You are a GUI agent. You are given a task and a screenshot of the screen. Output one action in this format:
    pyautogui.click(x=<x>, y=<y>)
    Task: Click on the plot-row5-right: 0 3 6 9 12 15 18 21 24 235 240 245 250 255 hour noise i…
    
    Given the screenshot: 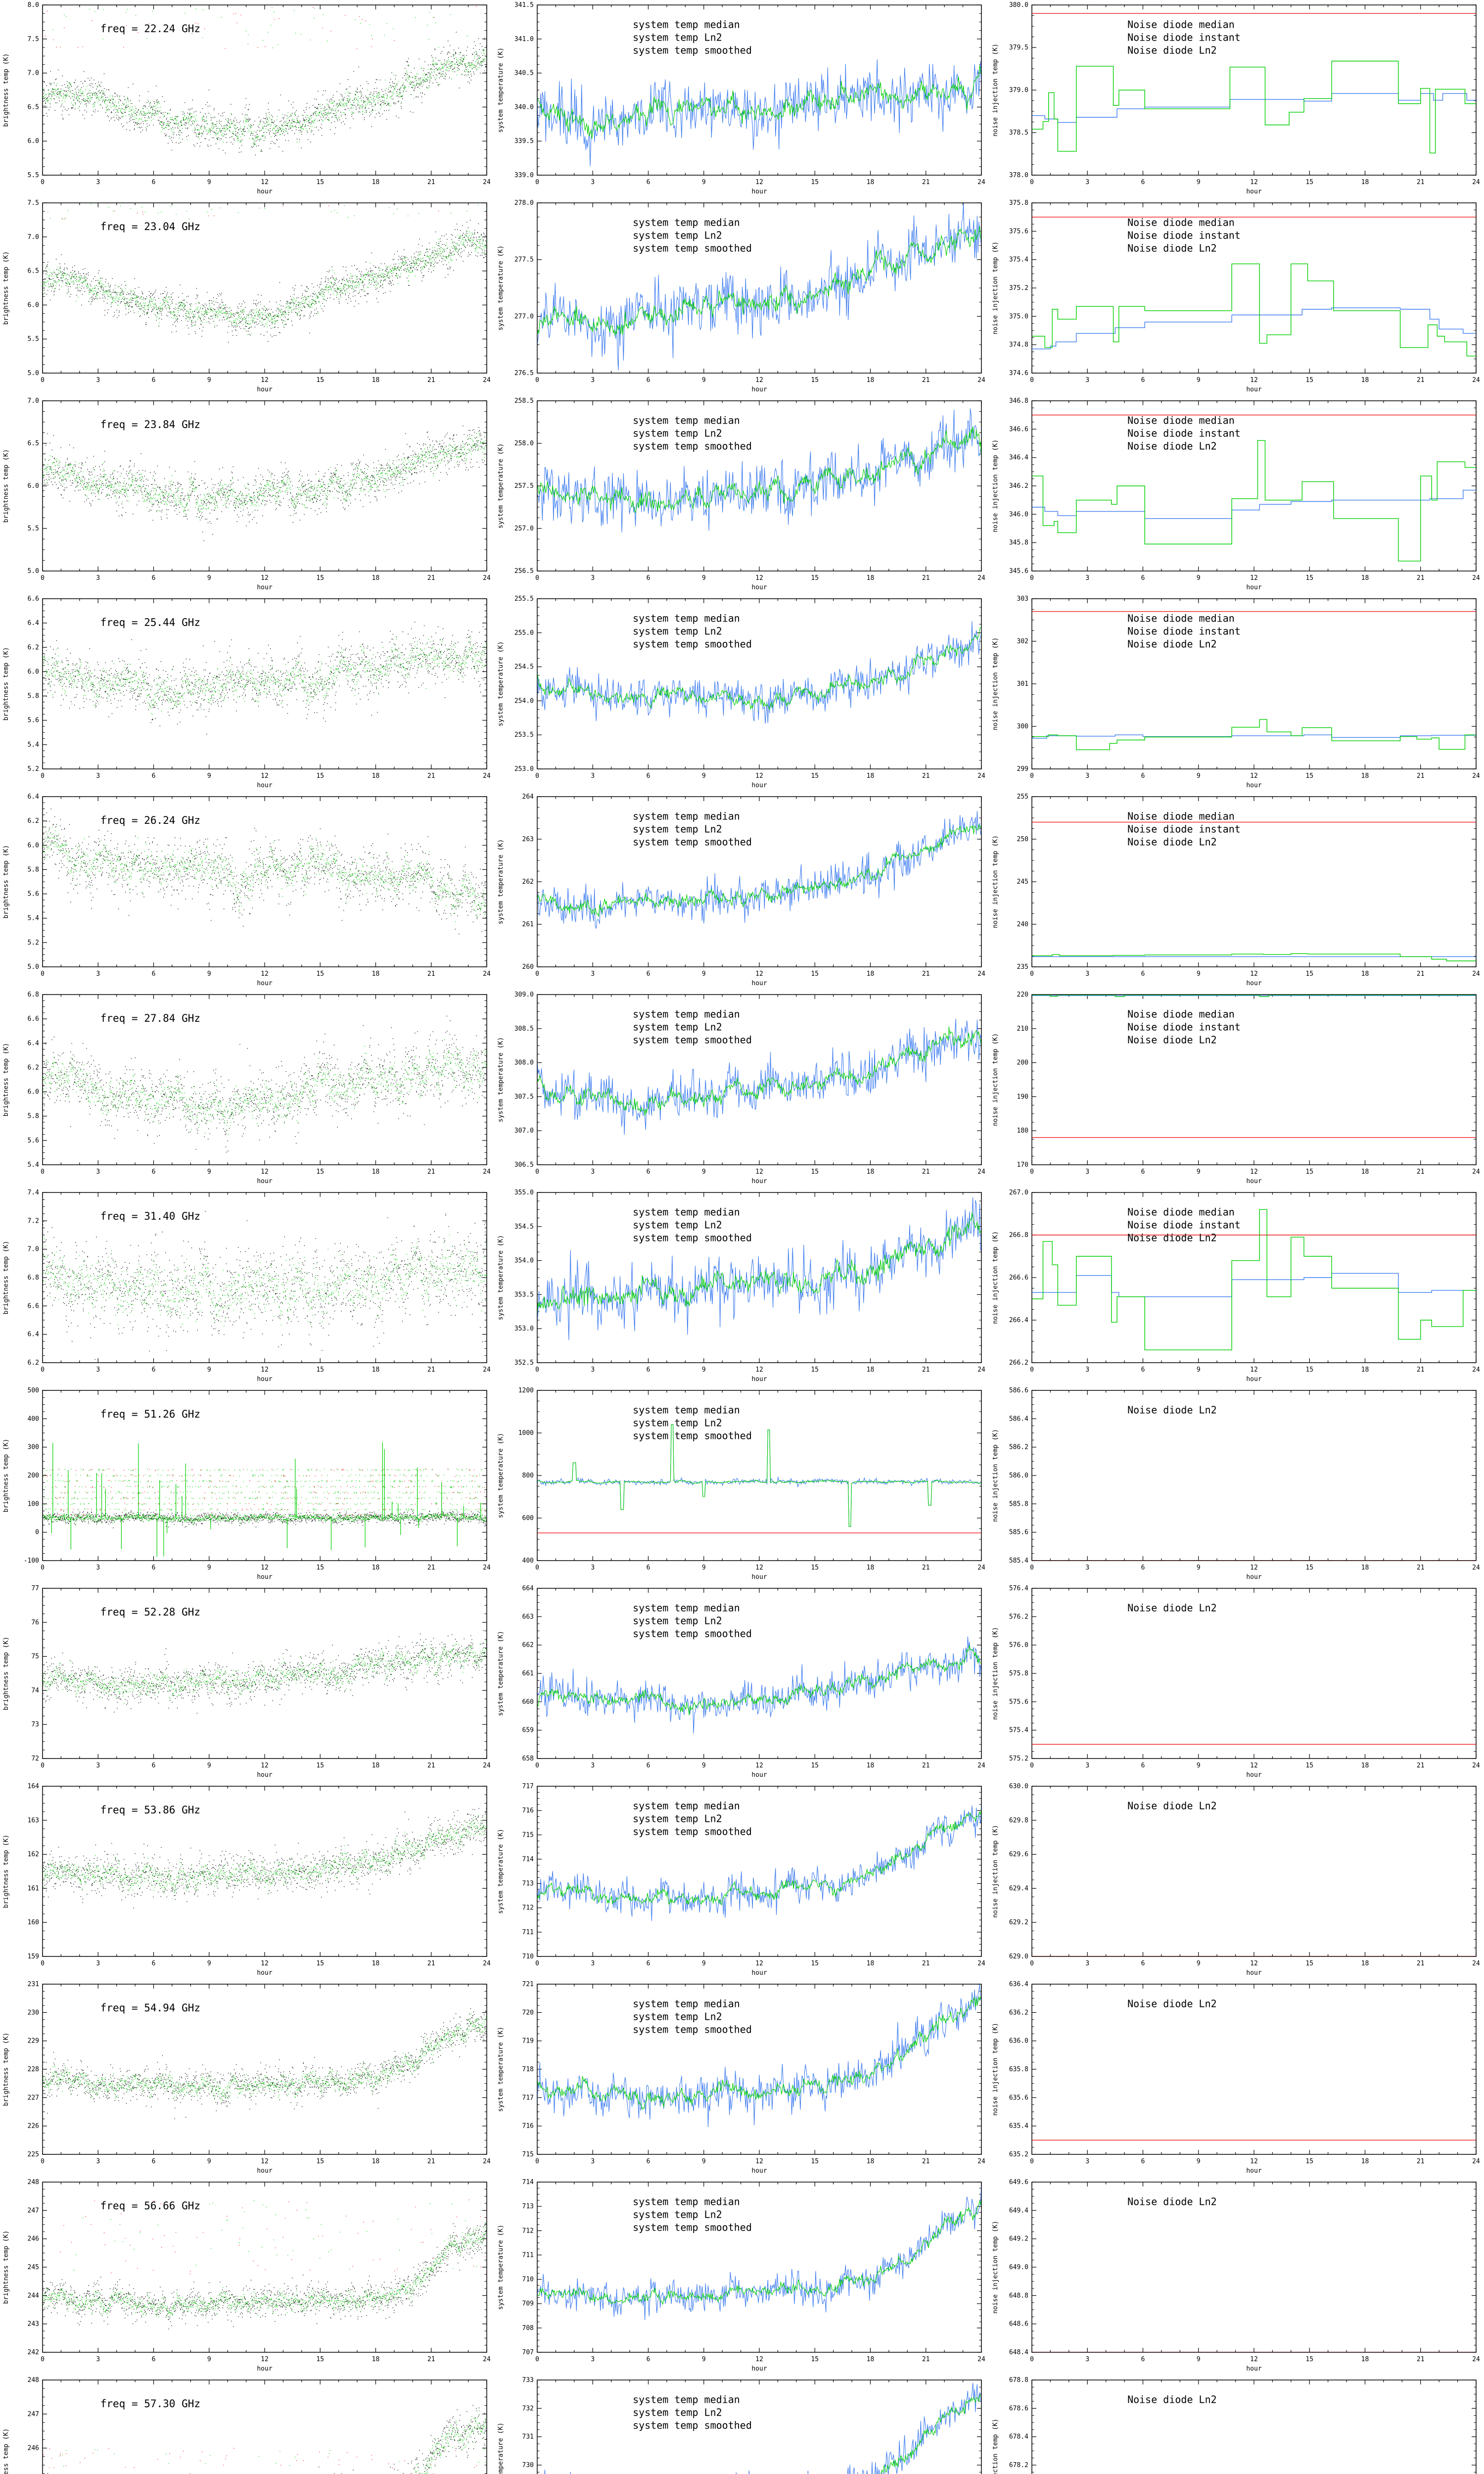 What is the action you would take?
    pyautogui.click(x=1236, y=891)
    